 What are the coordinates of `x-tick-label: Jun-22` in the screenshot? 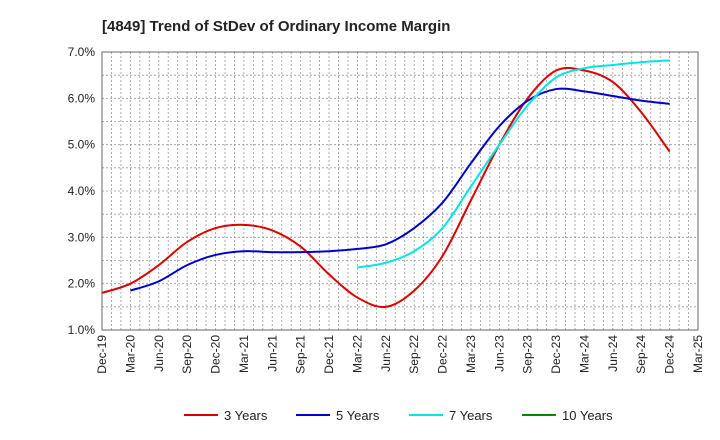 It's located at (386, 353).